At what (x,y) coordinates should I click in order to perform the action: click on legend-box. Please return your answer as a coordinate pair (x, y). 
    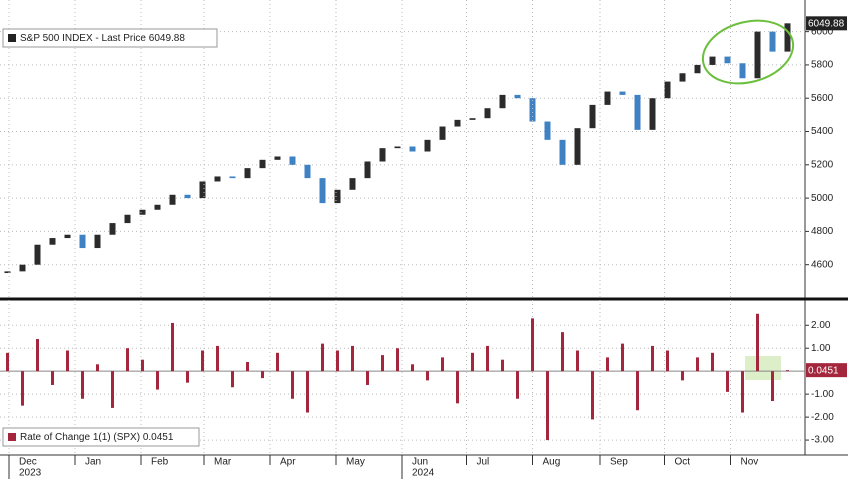
    Looking at the image, I should click on (110, 38).